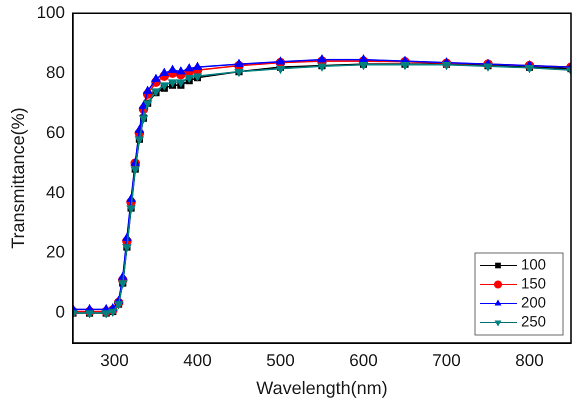 Image resolution: width=581 pixels, height=408 pixels. Describe the element at coordinates (363, 360) in the screenshot. I see `x-tick-label: 600` at that location.